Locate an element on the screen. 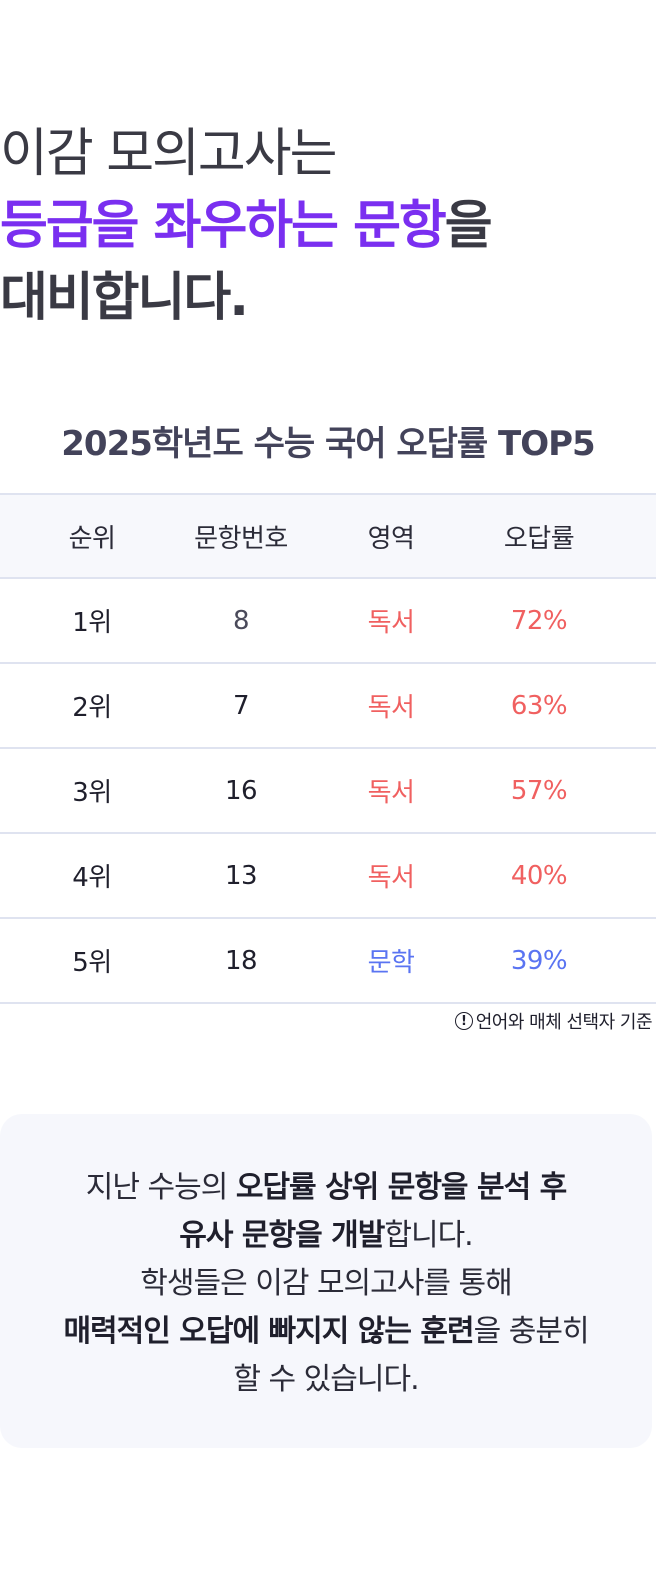 This screenshot has width=656, height=1578. hero-line-3: 대비합니다. is located at coordinates (124, 298).